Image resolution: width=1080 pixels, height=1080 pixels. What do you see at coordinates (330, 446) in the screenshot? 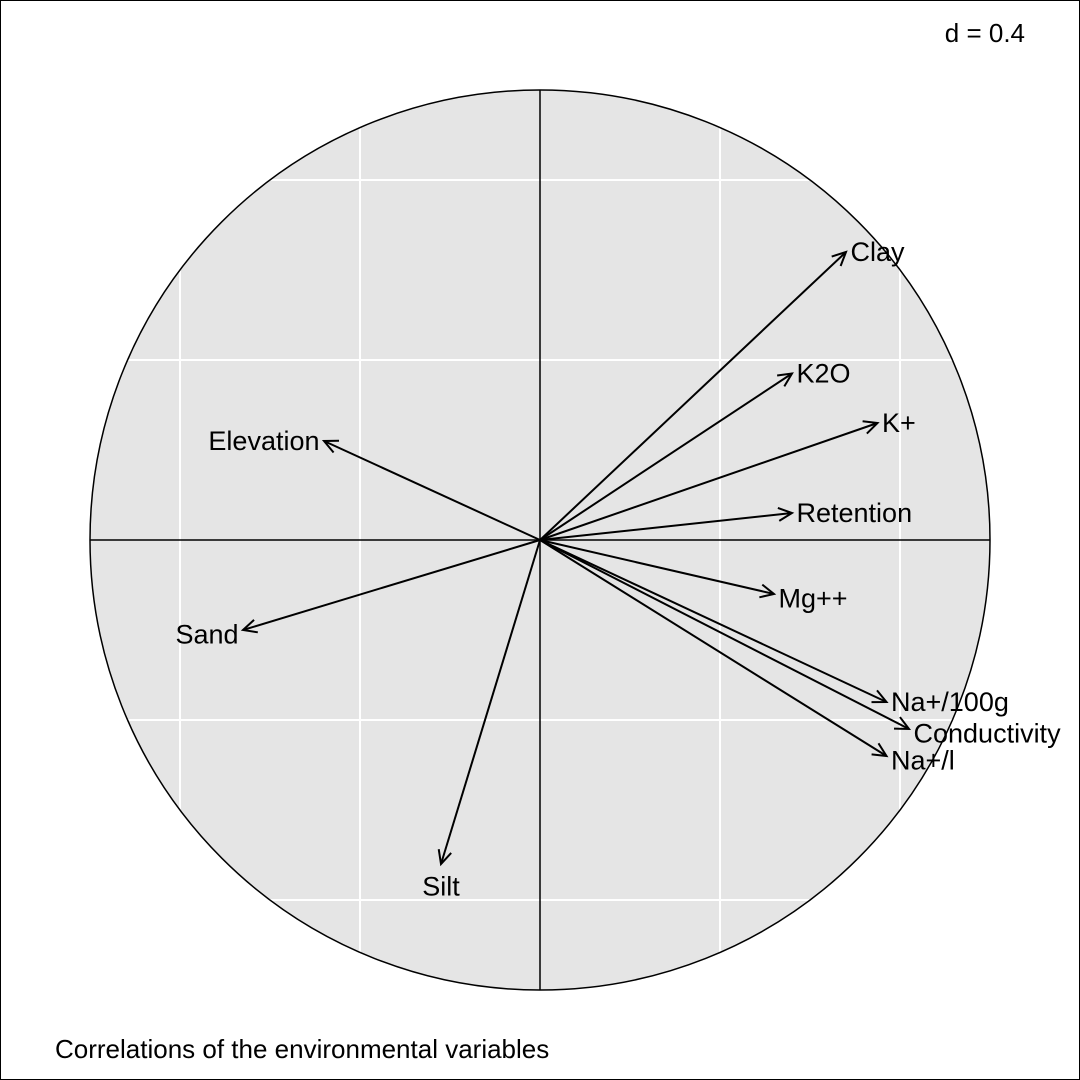
I see `arrow-head-elevation` at bounding box center [330, 446].